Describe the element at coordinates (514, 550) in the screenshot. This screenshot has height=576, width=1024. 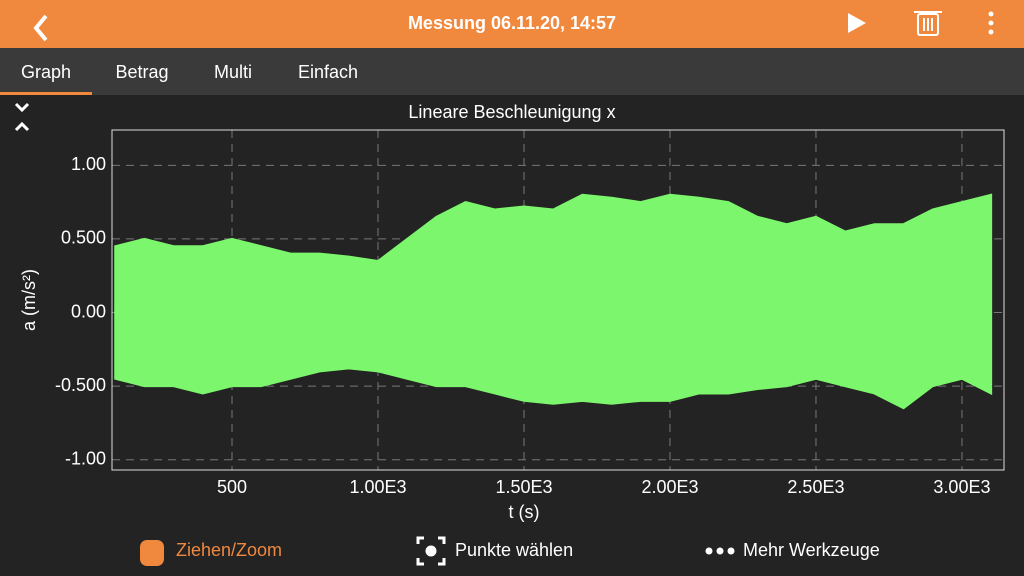
I see `tool-button: Punkte wählen` at that location.